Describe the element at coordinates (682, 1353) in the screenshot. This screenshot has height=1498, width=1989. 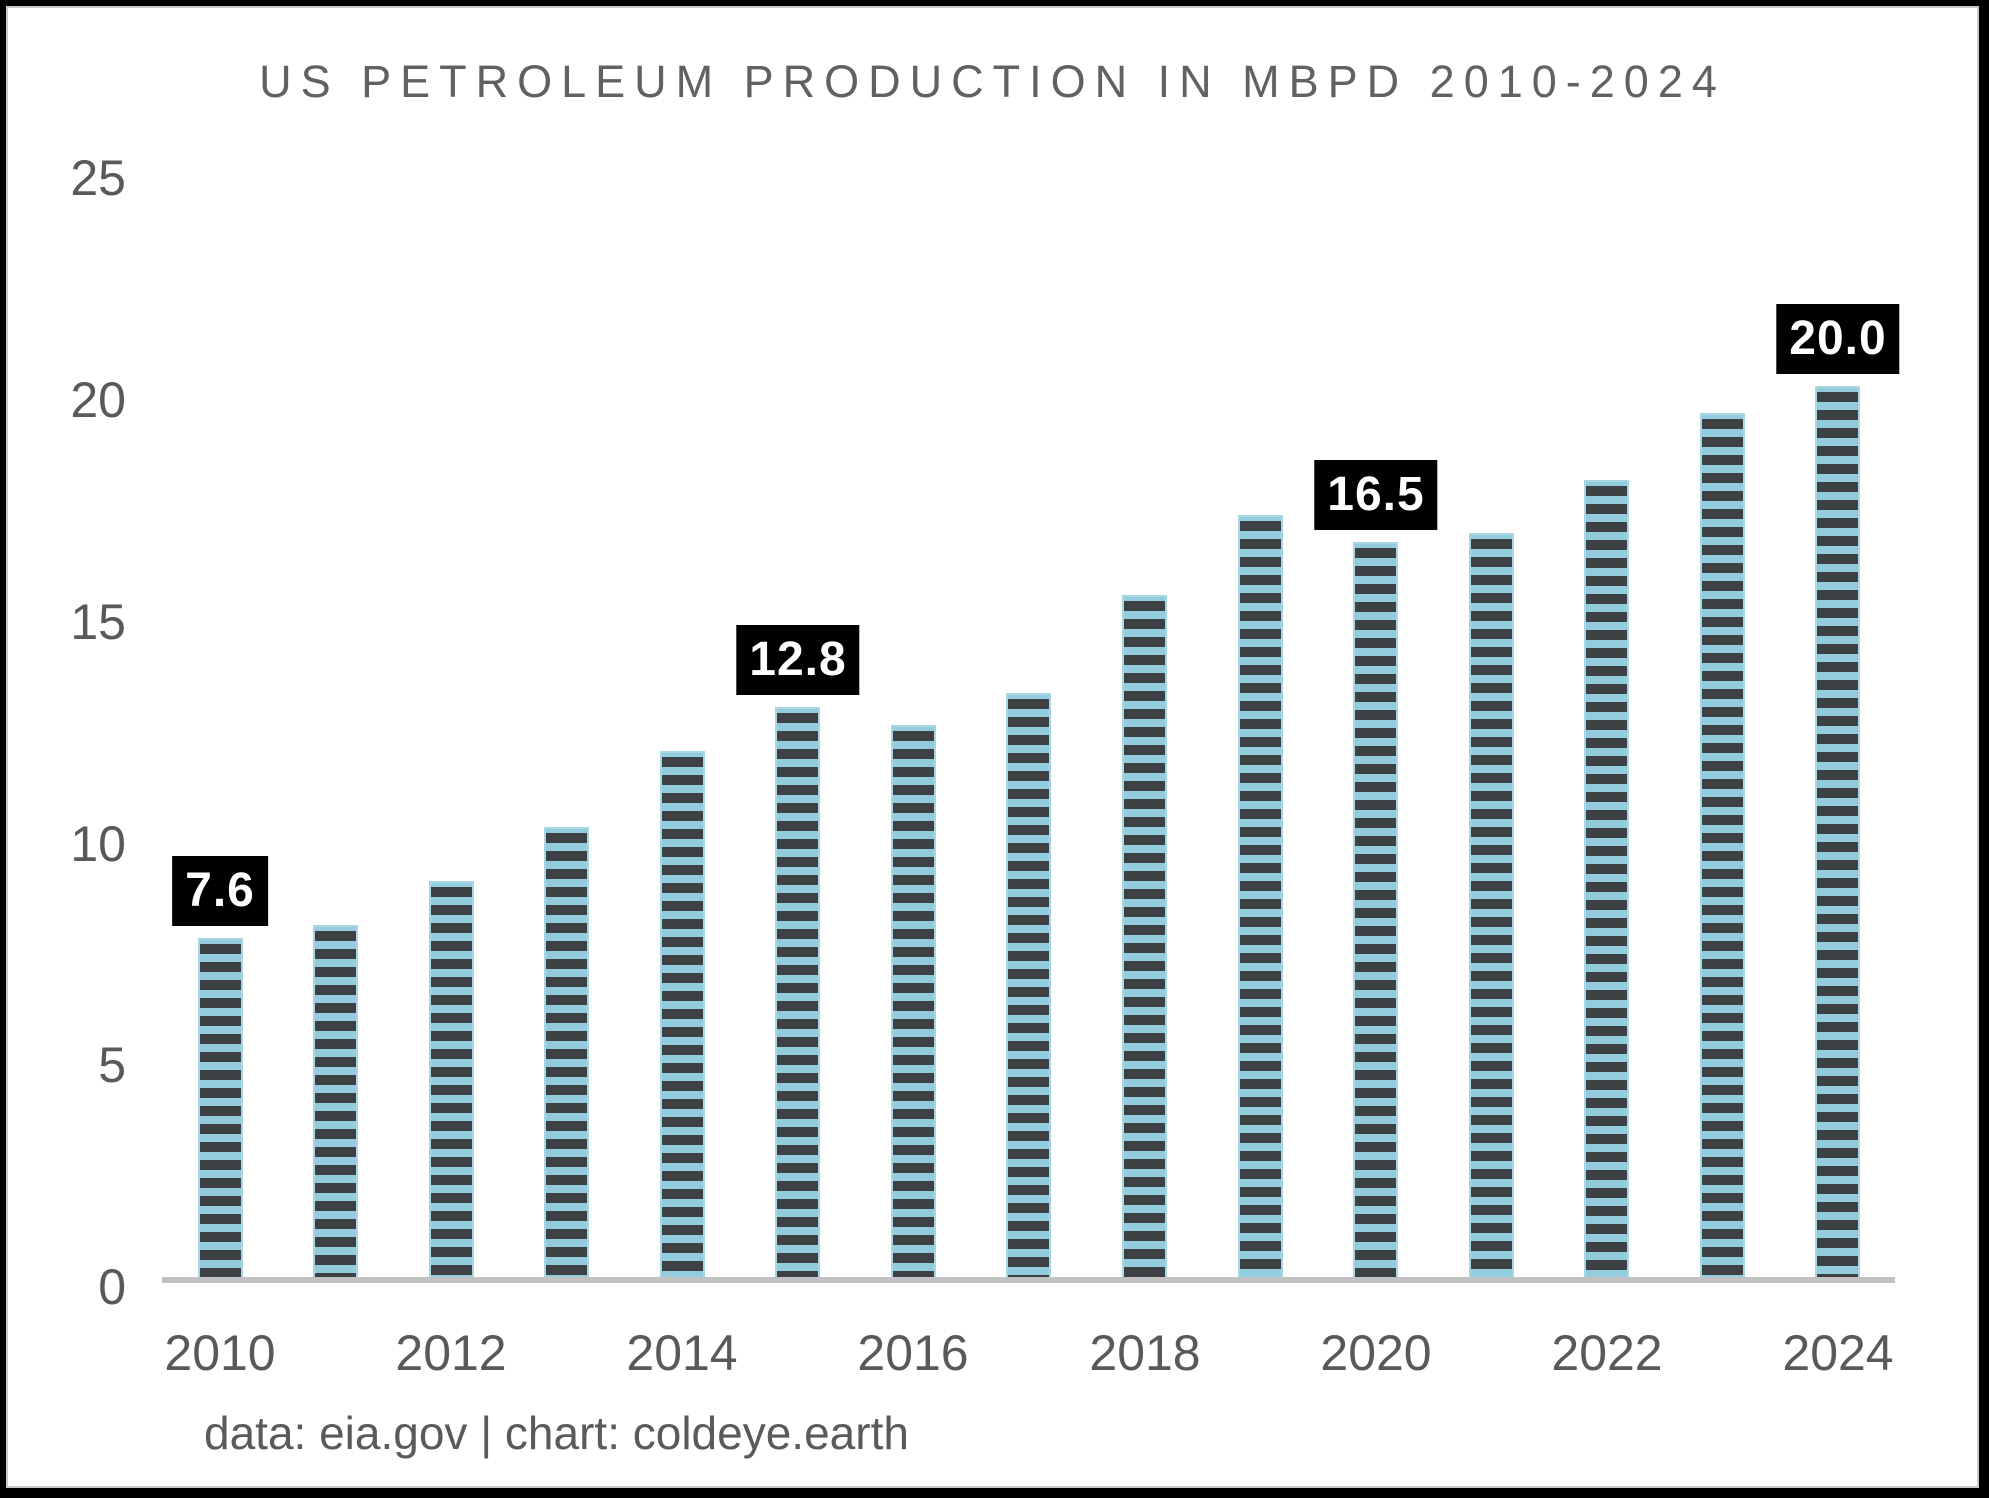
I see `x-tick-label-2014: 2014` at that location.